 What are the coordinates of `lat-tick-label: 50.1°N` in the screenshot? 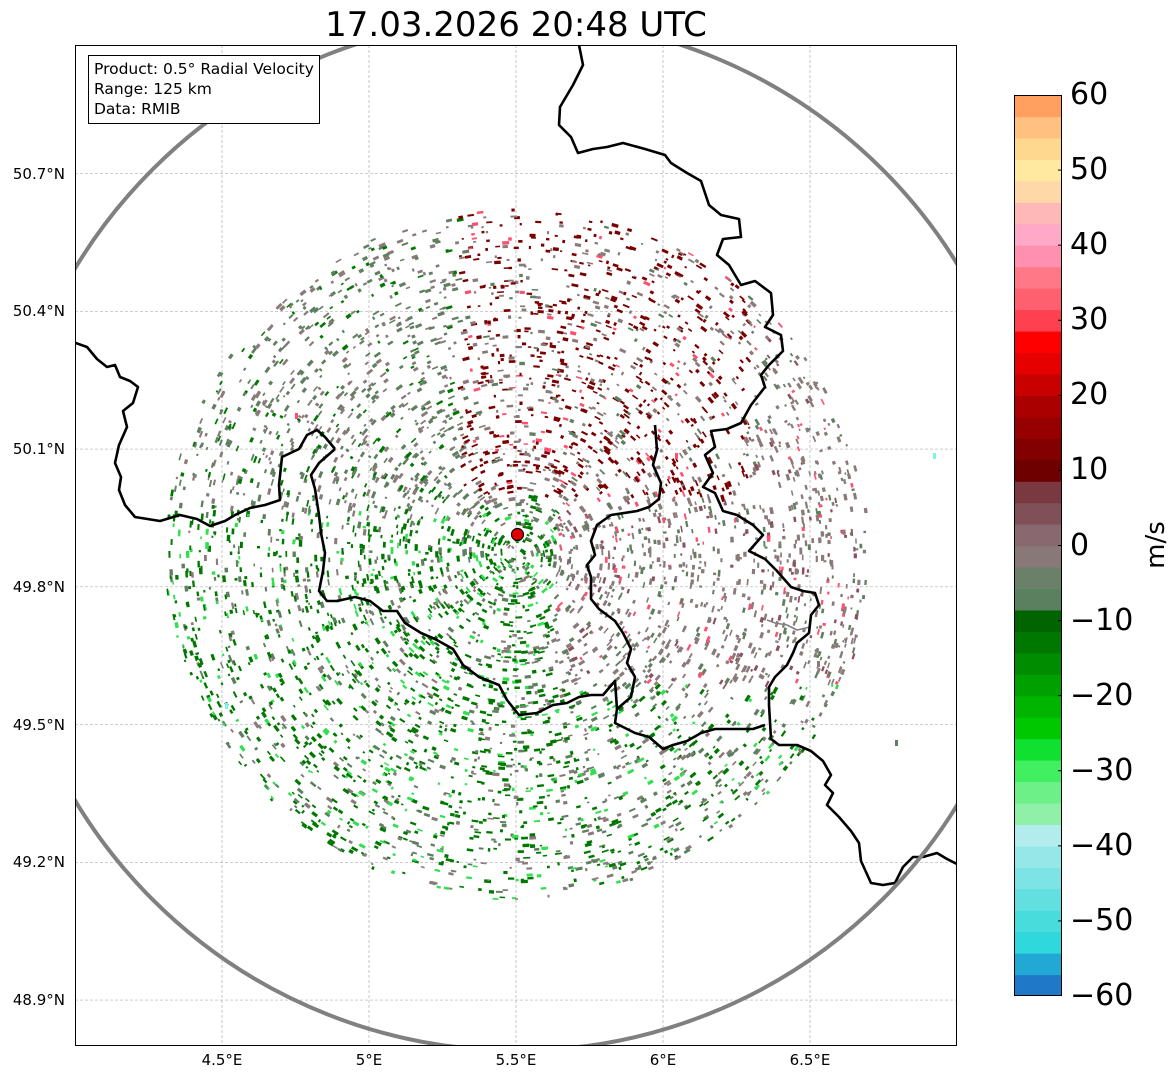 It's located at (38, 449).